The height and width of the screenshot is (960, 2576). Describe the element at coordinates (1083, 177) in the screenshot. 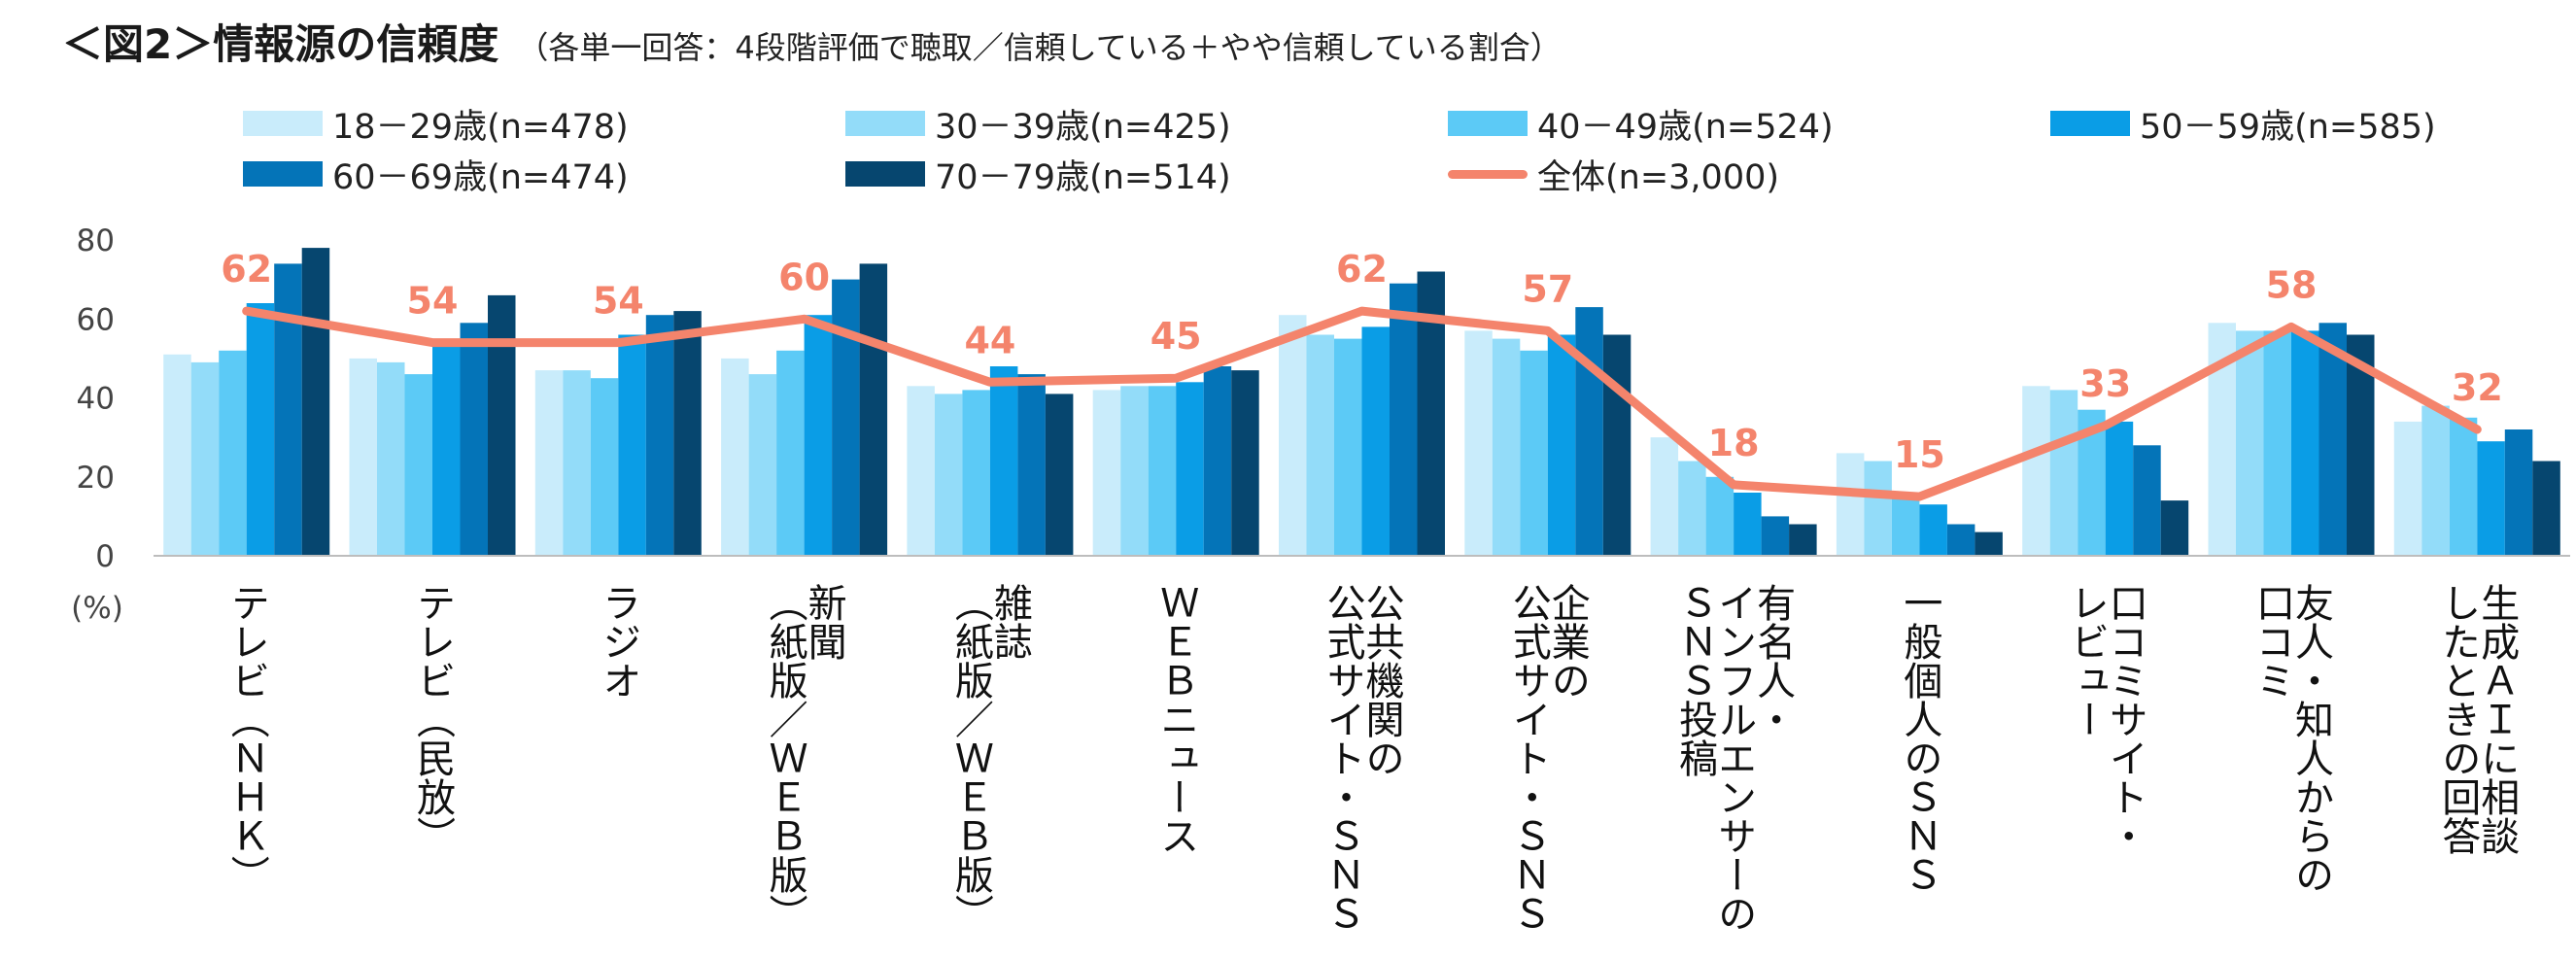

I see `legend-label: 70－79歳(n=514)` at that location.